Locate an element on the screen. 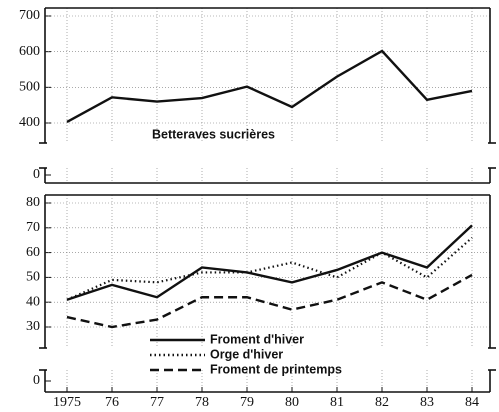 This screenshot has width=499, height=412. legend-label: Froment de printemps is located at coordinates (276, 369).